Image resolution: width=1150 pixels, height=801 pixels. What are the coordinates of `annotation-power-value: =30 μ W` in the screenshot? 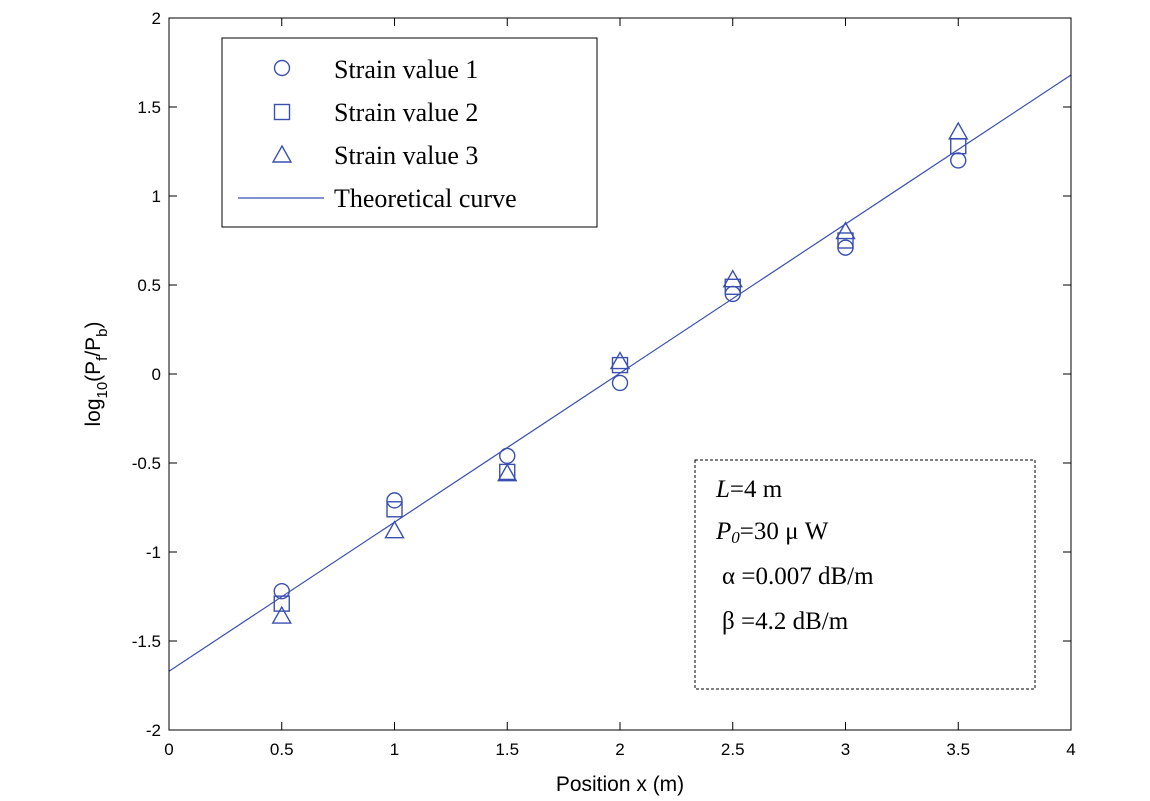 It's located at (784, 531).